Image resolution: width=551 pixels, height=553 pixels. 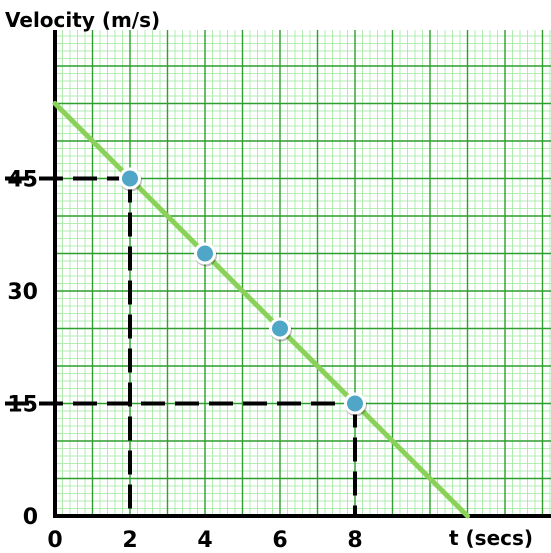 I want to click on y-tick-label: 45, so click(x=22, y=180).